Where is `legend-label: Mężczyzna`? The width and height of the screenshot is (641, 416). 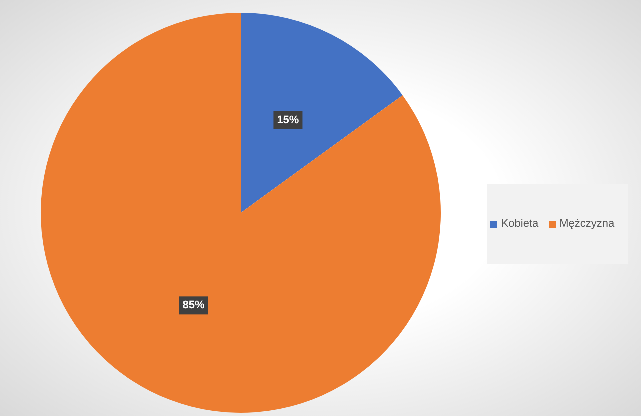
legend-label: Mężczyzna is located at coordinates (587, 224).